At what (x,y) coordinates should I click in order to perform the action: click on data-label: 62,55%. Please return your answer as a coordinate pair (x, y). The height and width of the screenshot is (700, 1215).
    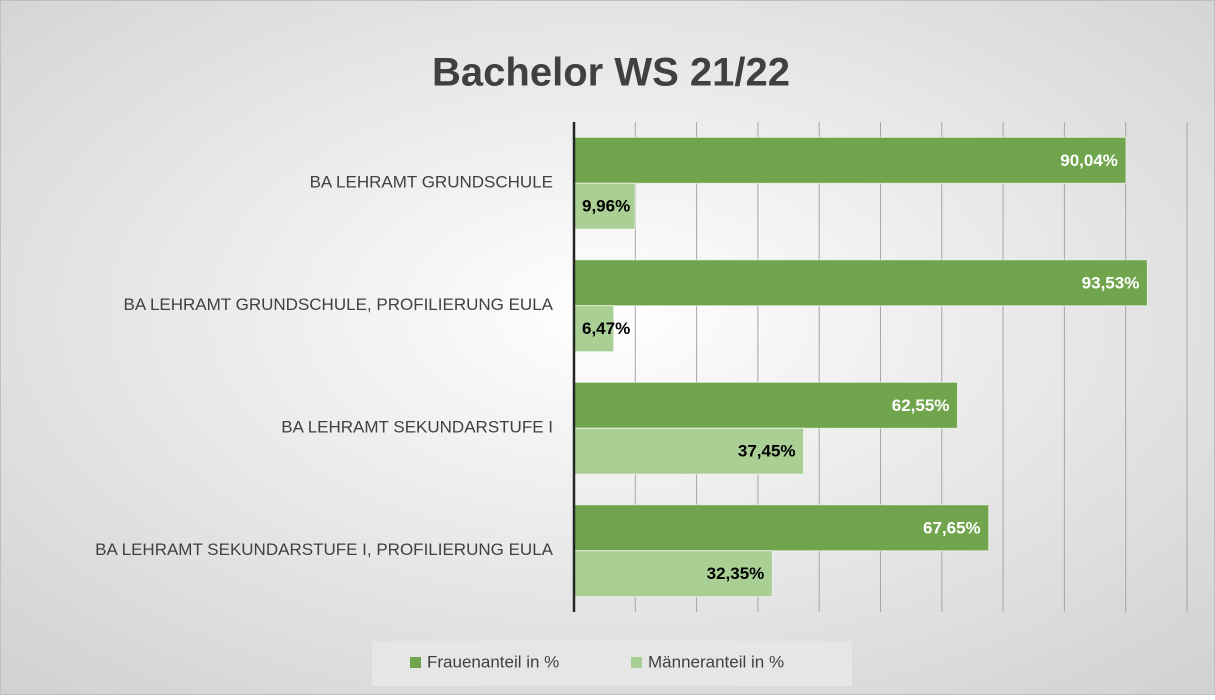
    Looking at the image, I should click on (921, 405).